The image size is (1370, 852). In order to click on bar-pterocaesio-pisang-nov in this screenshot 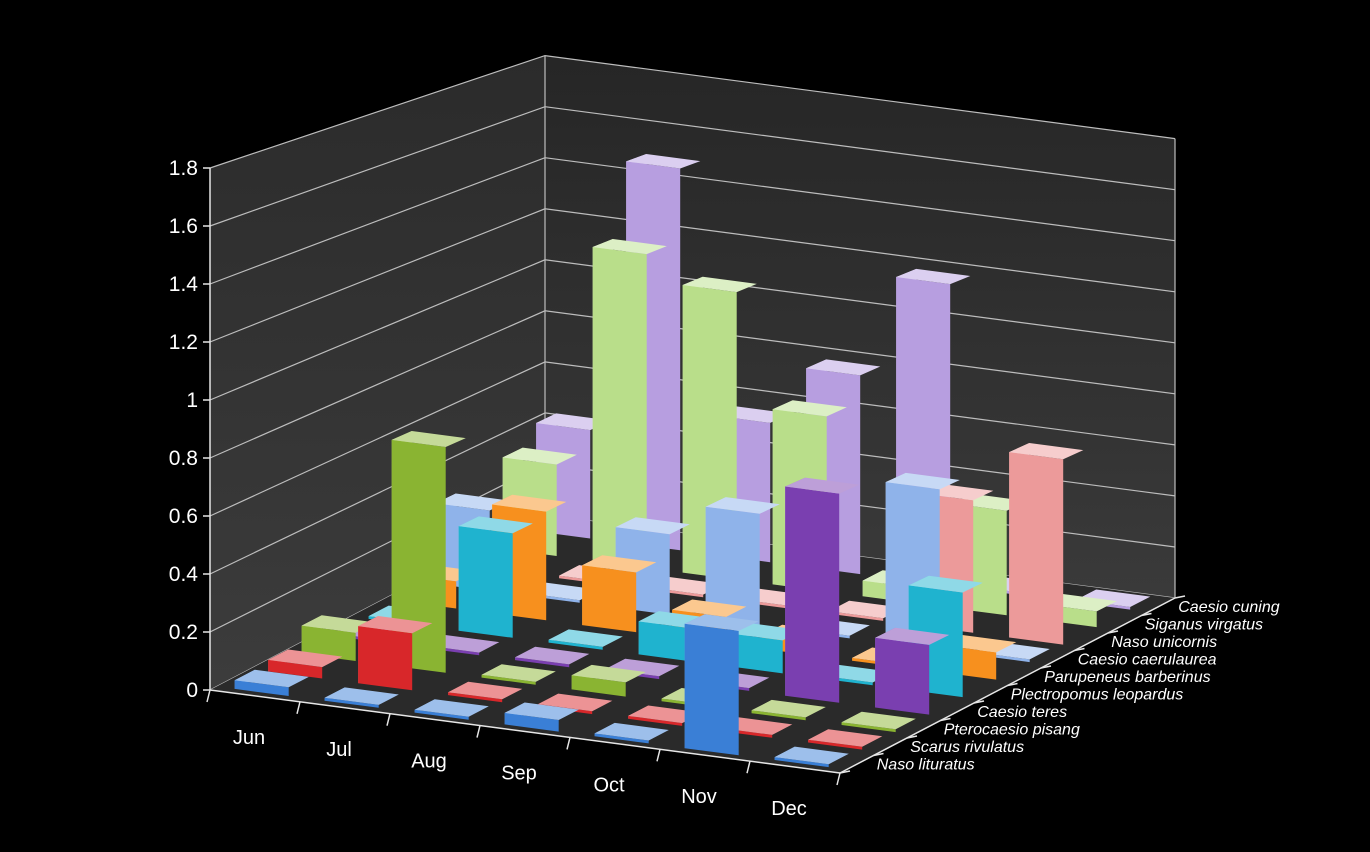, I will do `click(788, 710)`.